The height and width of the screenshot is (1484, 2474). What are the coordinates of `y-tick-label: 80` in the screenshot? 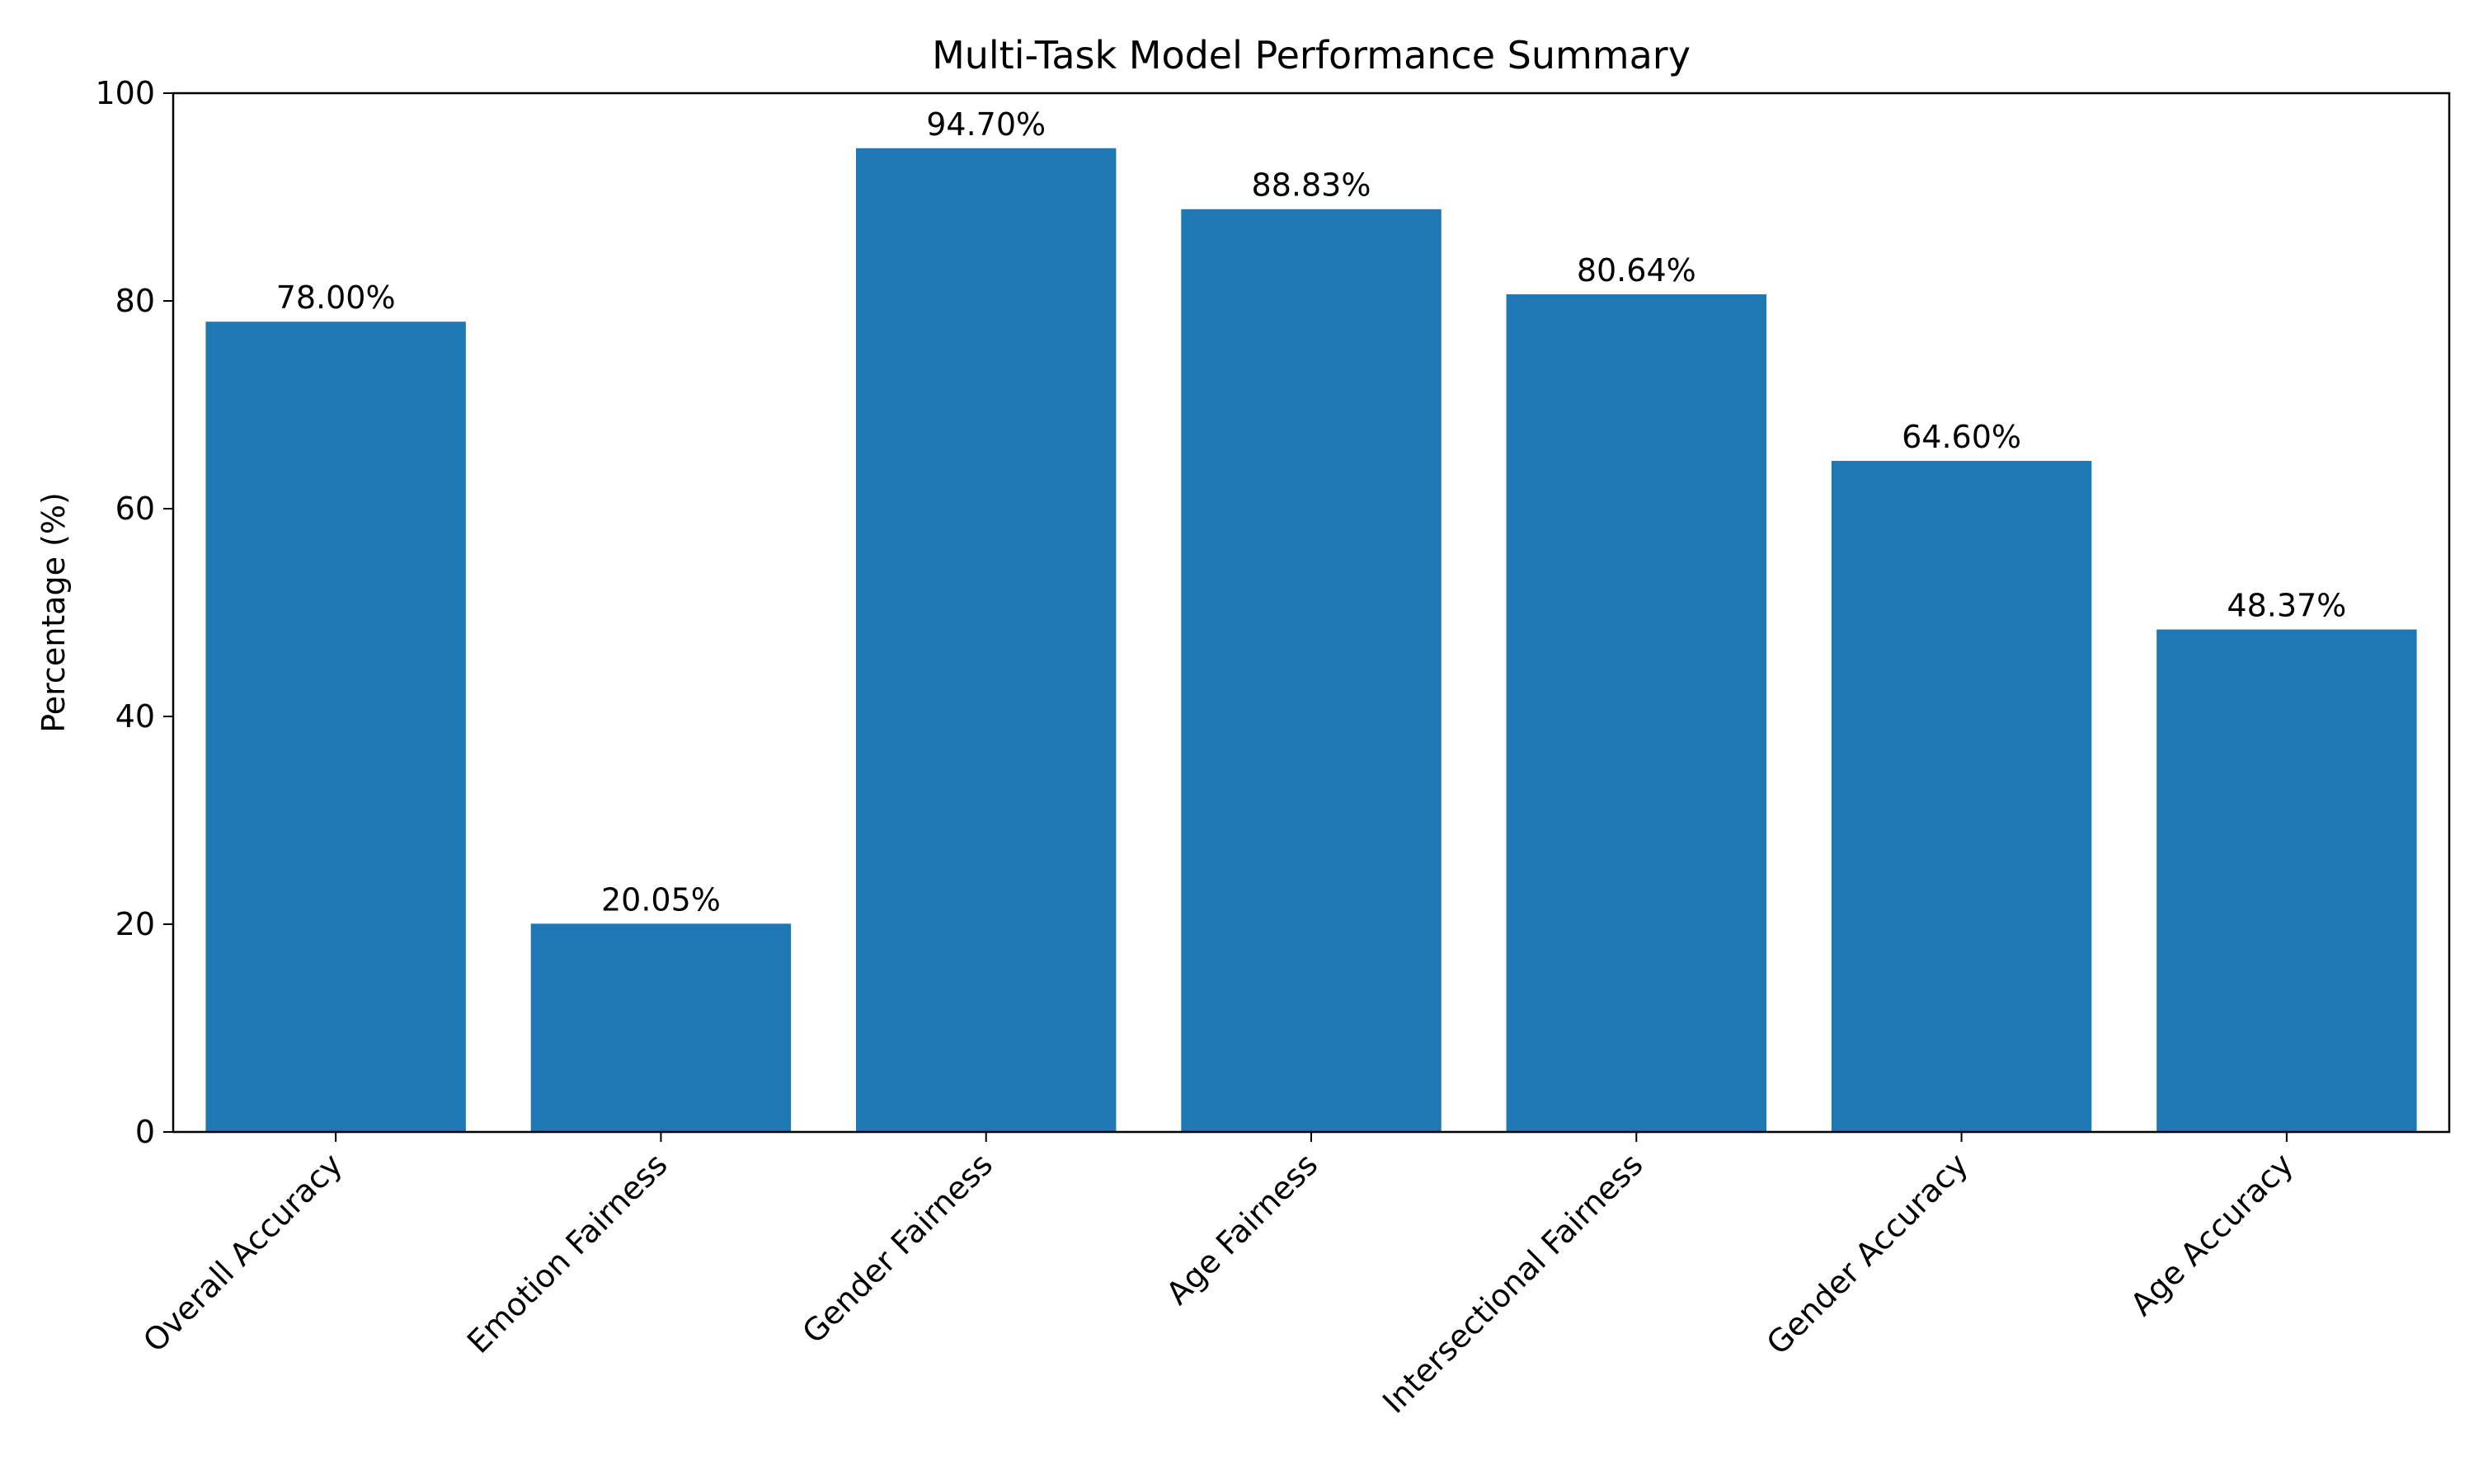 It's located at (135, 301).